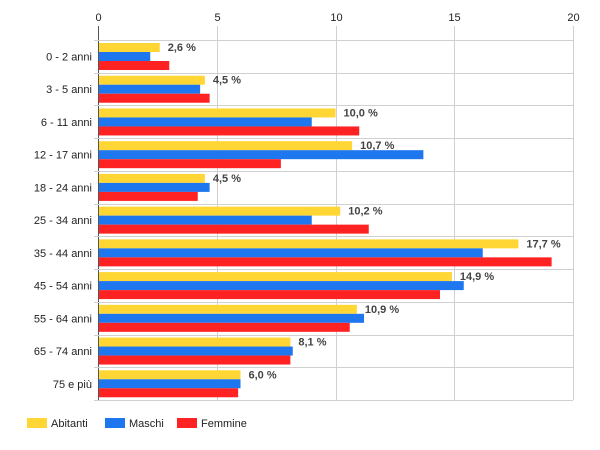  What do you see at coordinates (98, 18) in the screenshot?
I see `x-tick-label: 0` at bounding box center [98, 18].